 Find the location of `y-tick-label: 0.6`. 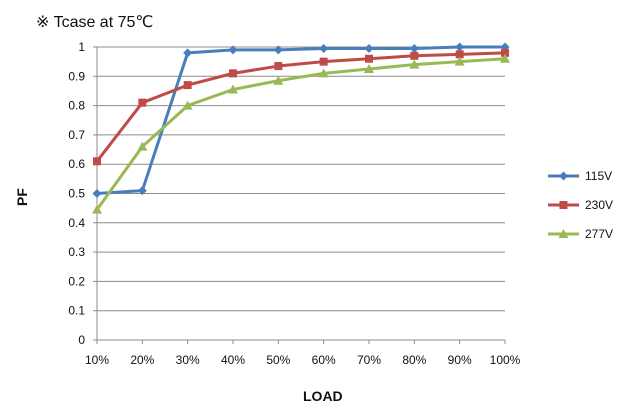

y-tick-label: 0.6 is located at coordinates (76, 164).